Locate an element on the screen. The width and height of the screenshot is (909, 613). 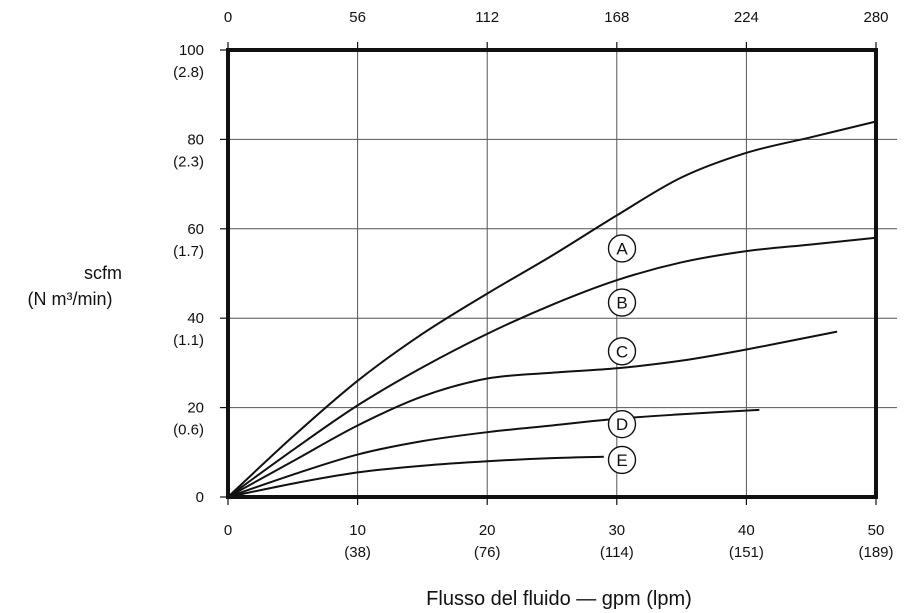
curve-labels: A B C DE is located at coordinates (622, 354).